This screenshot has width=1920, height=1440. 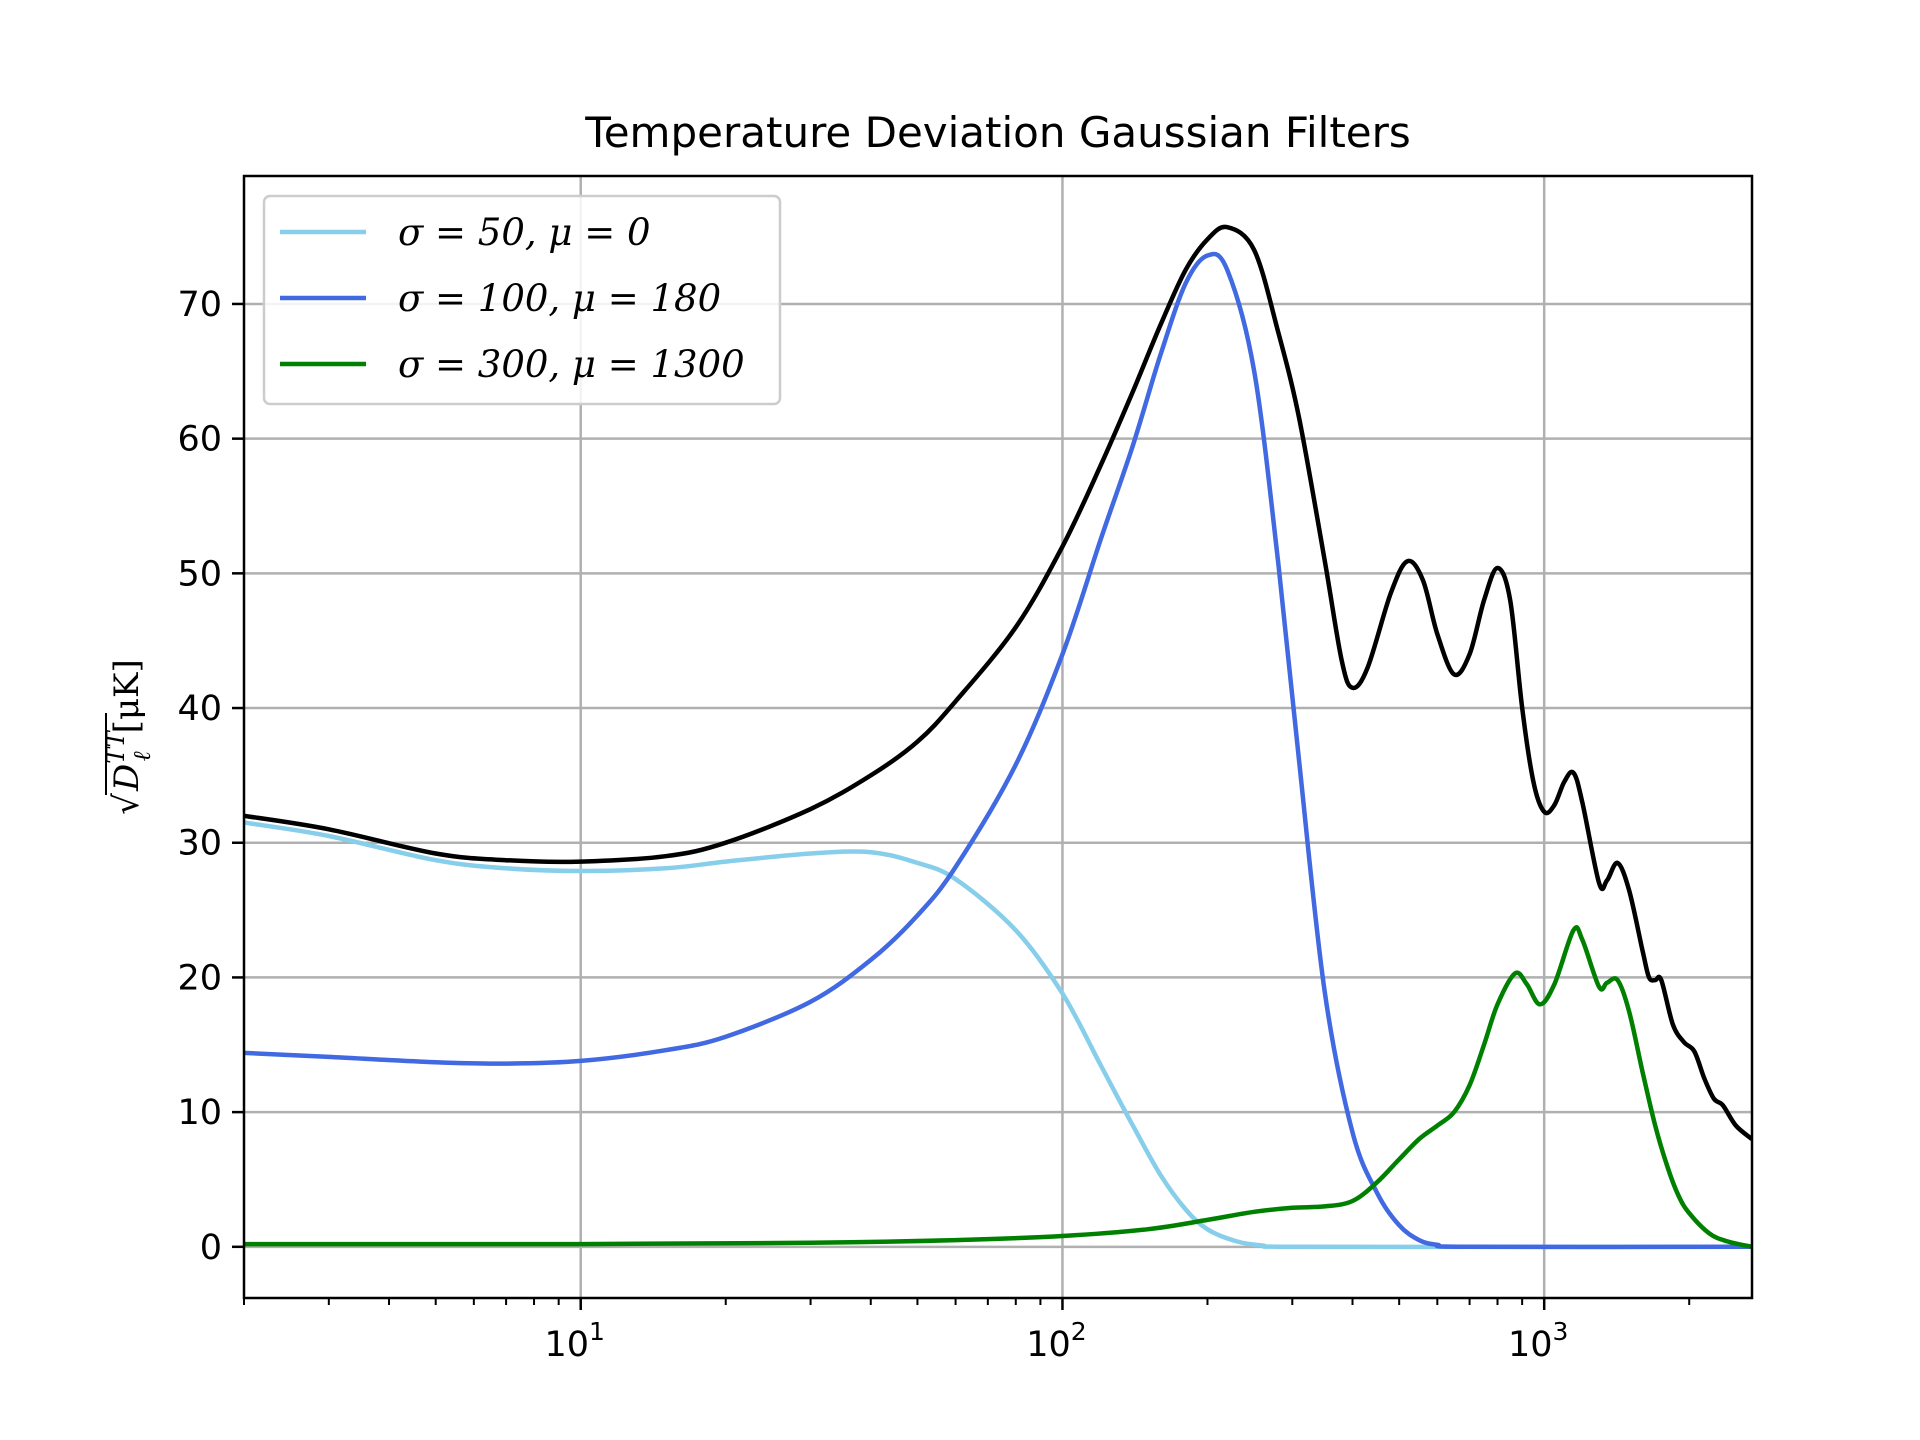 I want to click on x-tick-exponent: 1, so click(x=597, y=1331).